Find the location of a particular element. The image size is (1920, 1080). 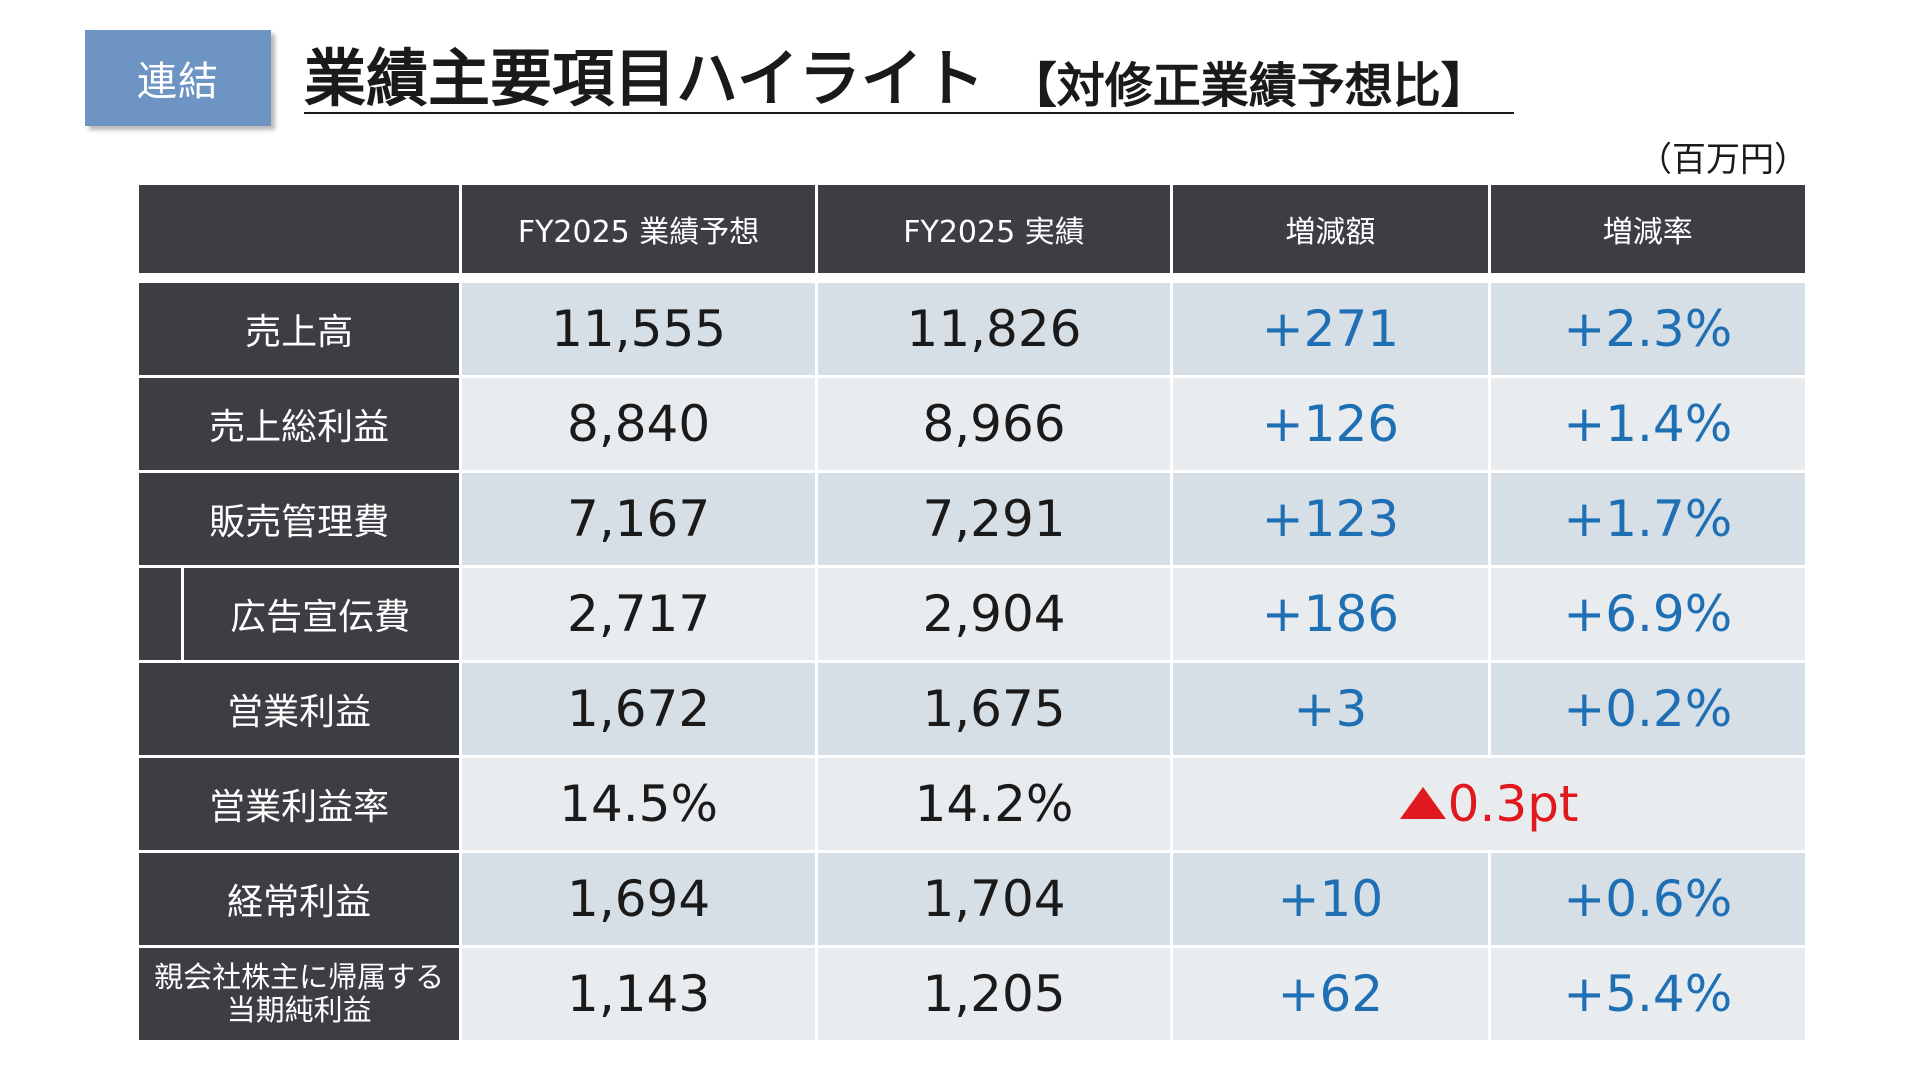

unit-label: （百万円） is located at coordinates (1723, 160).